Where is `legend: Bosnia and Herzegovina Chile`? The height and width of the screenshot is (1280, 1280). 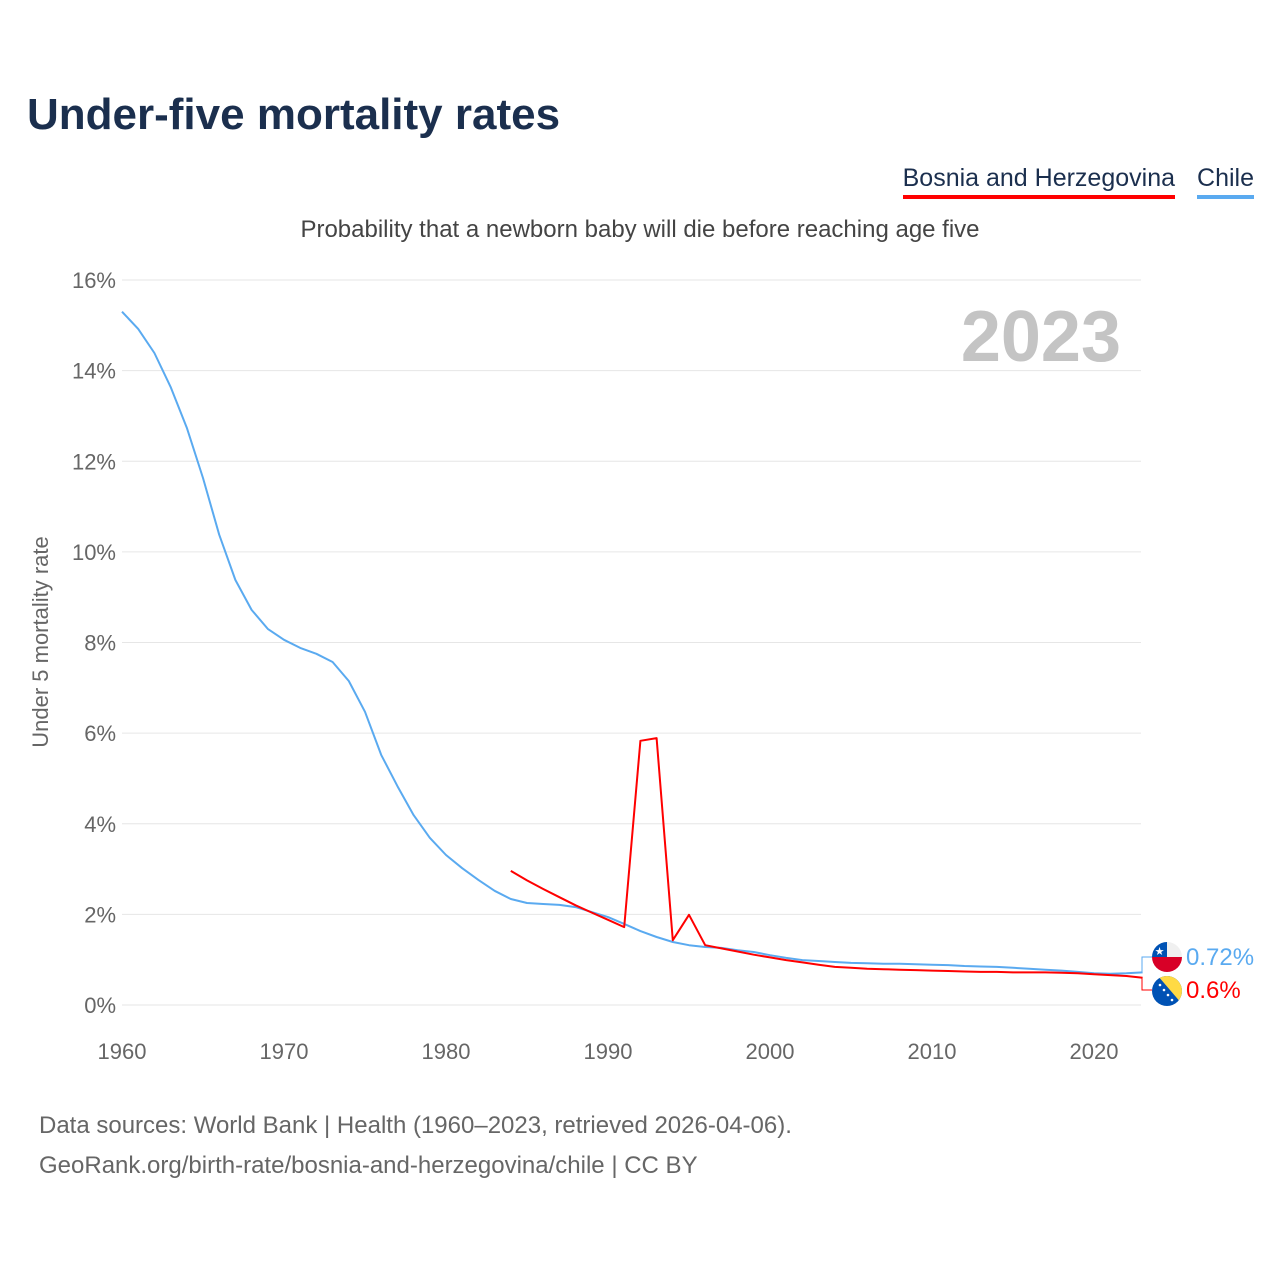
legend: Bosnia and Herzegovina Chile is located at coordinates (1078, 181).